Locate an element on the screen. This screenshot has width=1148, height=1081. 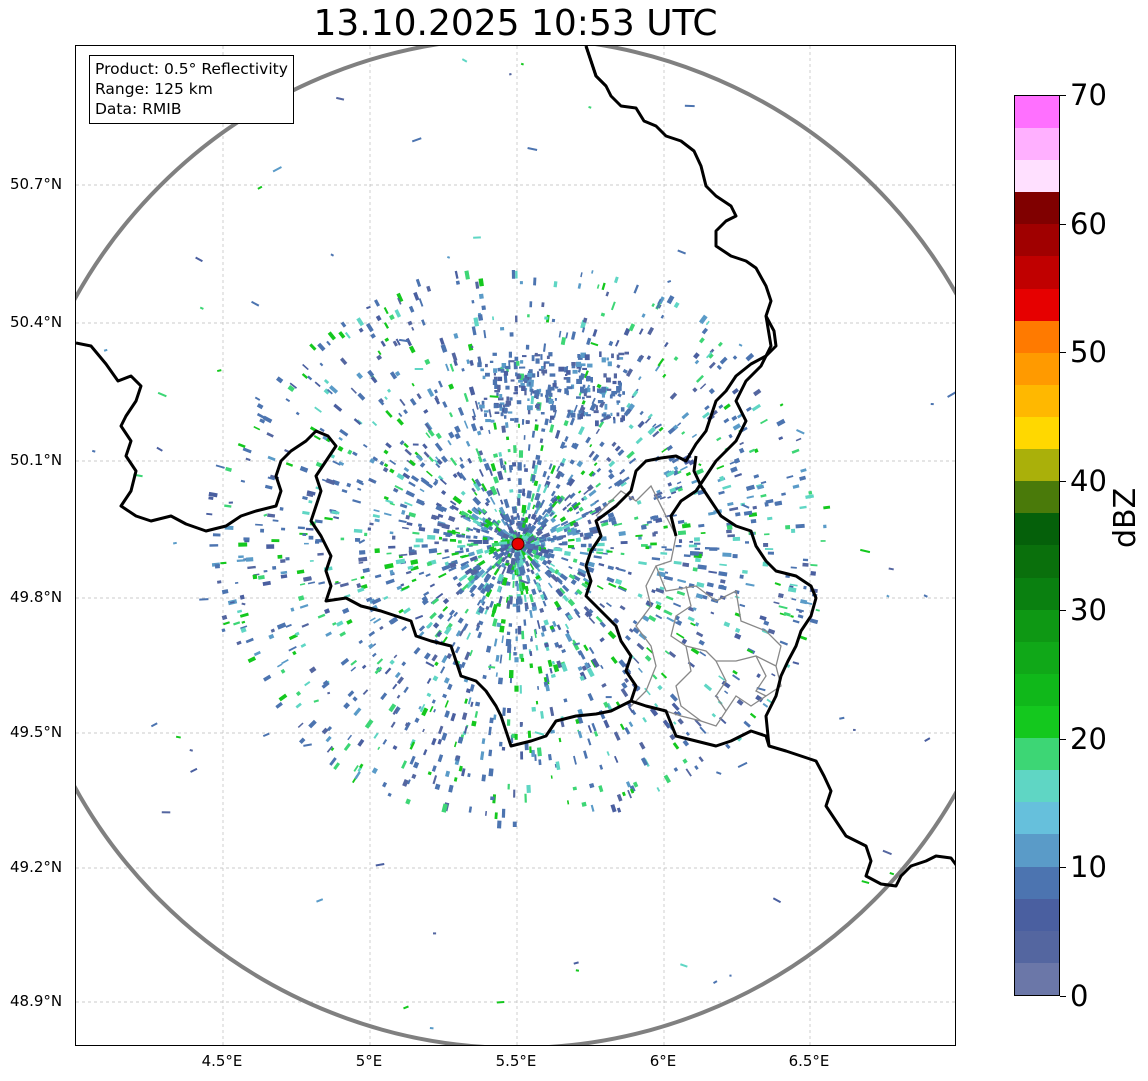
lon-label: 4.5°E is located at coordinates (222, 1061).